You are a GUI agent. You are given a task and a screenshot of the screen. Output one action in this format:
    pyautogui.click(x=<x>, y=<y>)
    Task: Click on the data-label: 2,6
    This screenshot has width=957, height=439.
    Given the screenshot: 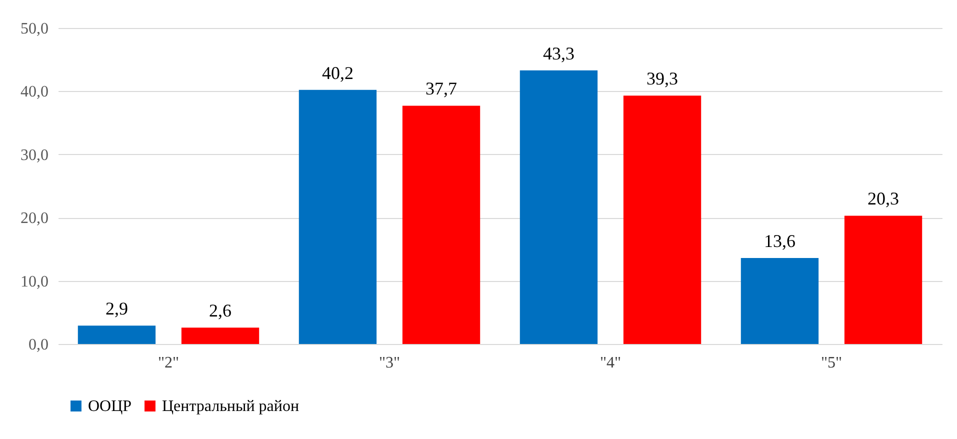 What is the action you would take?
    pyautogui.click(x=220, y=310)
    